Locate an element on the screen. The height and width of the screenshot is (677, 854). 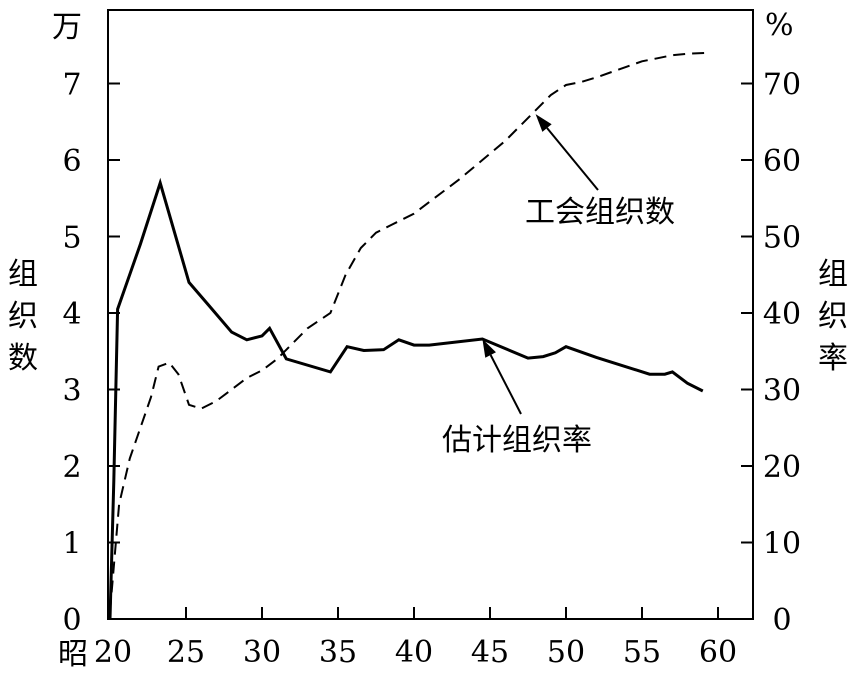
x-tick-label: 45 is located at coordinates (490, 652).